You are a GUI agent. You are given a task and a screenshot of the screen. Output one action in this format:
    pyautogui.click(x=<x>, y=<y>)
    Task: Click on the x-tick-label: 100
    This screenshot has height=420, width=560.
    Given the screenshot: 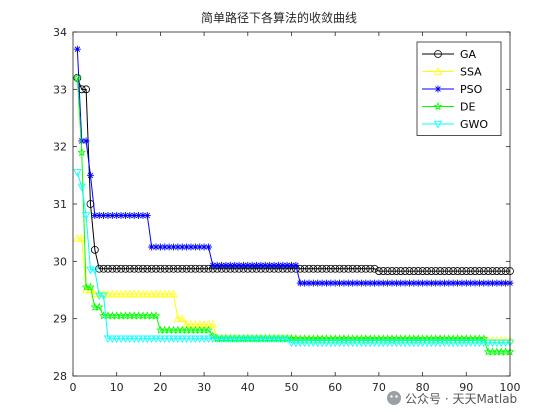 What is the action you would take?
    pyautogui.click(x=510, y=387)
    